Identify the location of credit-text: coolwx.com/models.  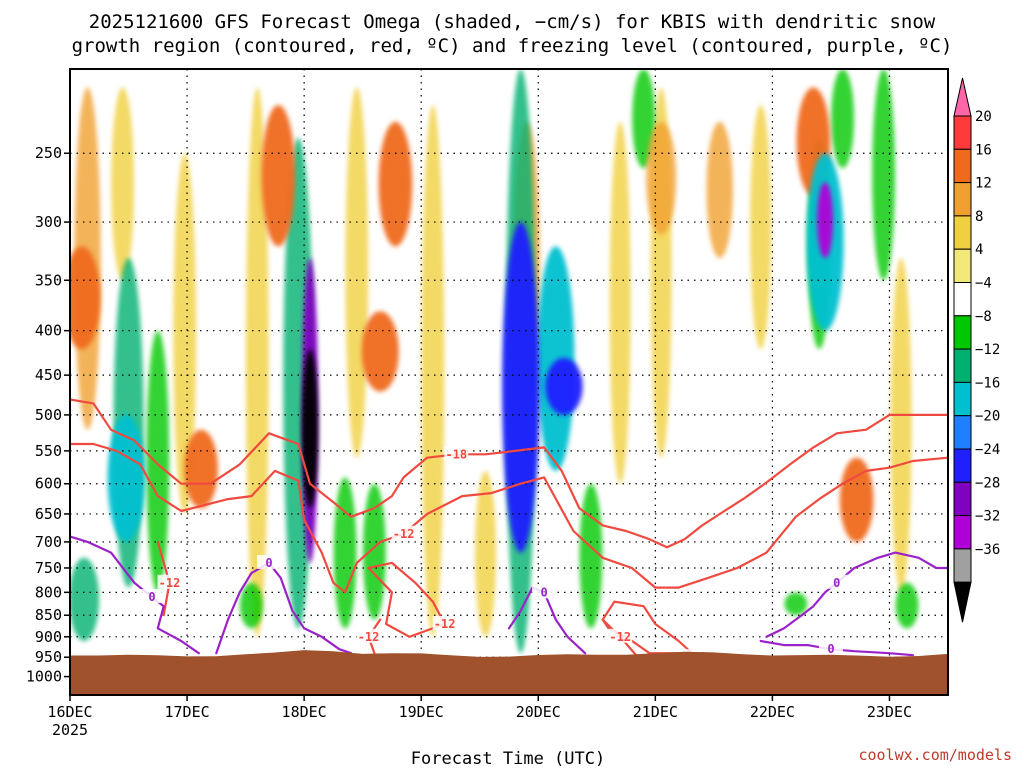
(935, 755).